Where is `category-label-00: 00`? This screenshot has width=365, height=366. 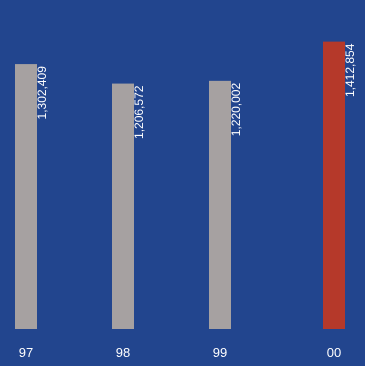 category-label-00: 00 is located at coordinates (334, 352).